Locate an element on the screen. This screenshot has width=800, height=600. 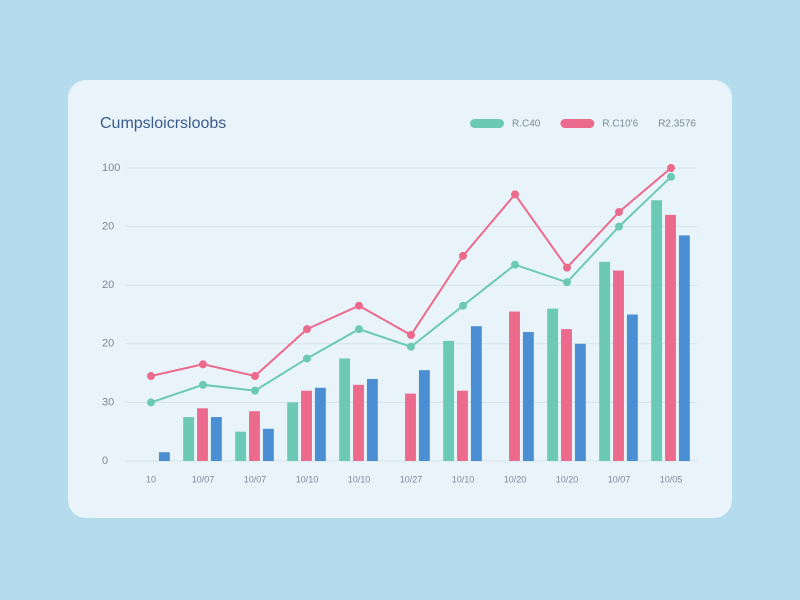
chart-title: Cumpsloicrsloobs is located at coordinates (163, 123).